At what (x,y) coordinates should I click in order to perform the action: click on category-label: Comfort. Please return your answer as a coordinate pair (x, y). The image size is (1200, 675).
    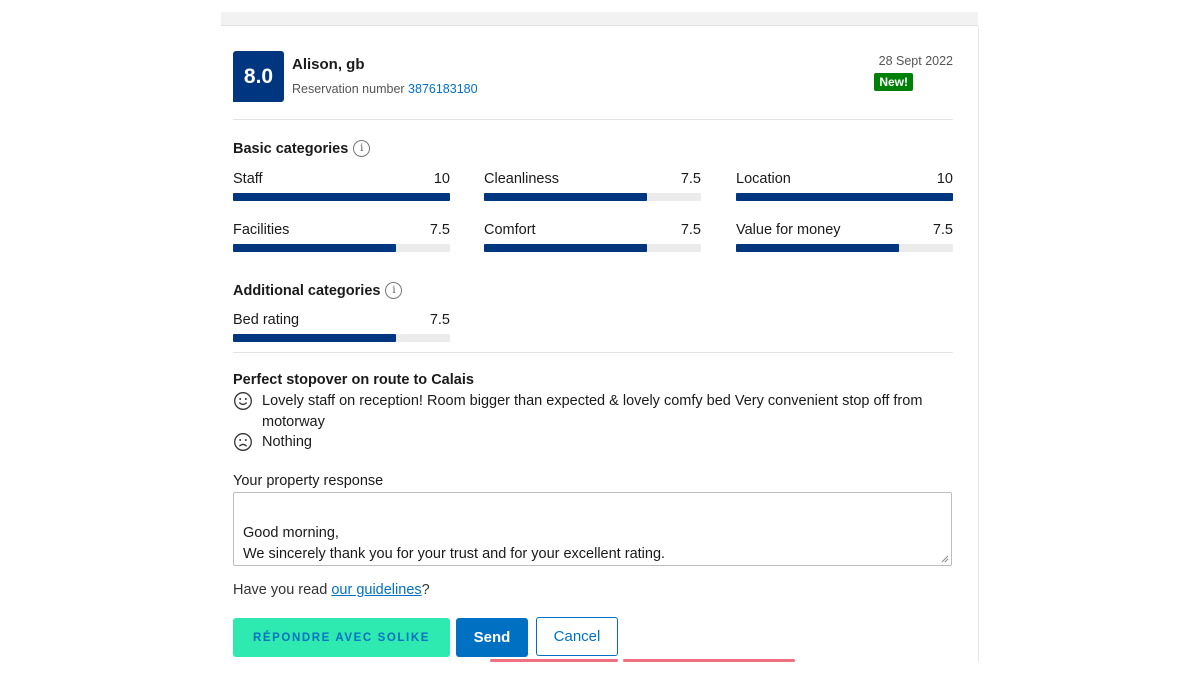
    Looking at the image, I should click on (510, 230).